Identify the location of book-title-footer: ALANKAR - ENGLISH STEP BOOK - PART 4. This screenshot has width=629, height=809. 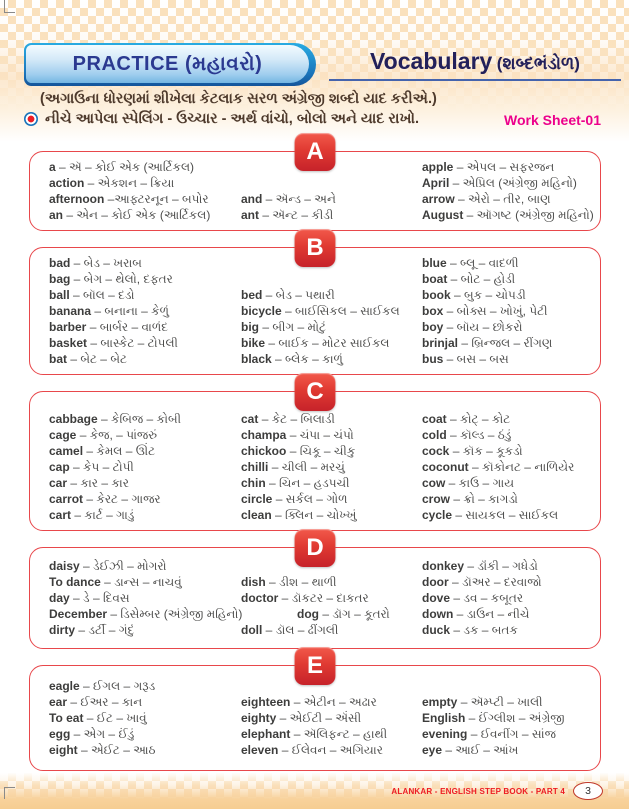
(478, 791).